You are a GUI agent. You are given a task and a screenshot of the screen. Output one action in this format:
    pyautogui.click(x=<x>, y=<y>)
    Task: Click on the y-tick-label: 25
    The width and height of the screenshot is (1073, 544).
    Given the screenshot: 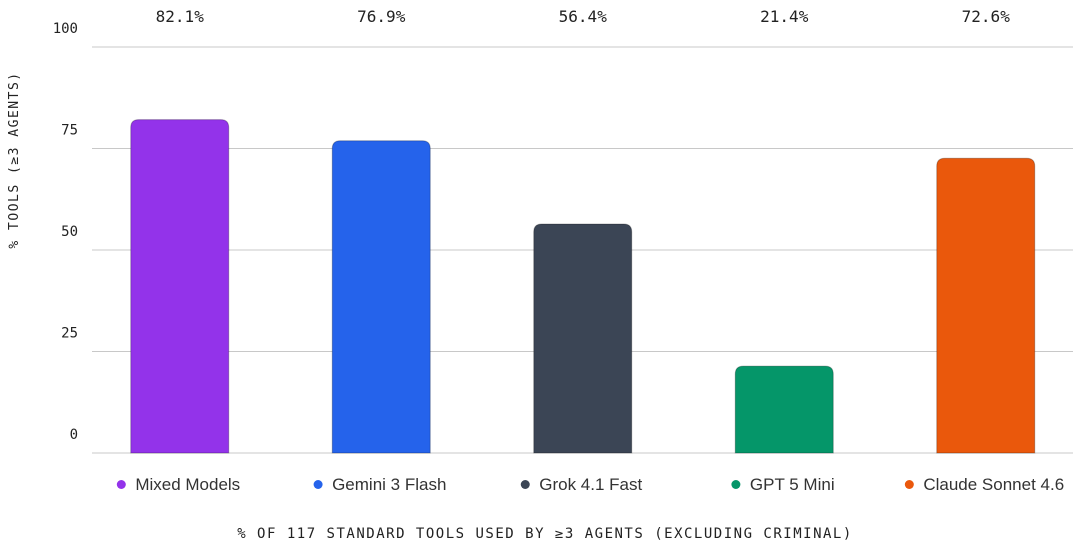 What is the action you would take?
    pyautogui.click(x=69, y=334)
    